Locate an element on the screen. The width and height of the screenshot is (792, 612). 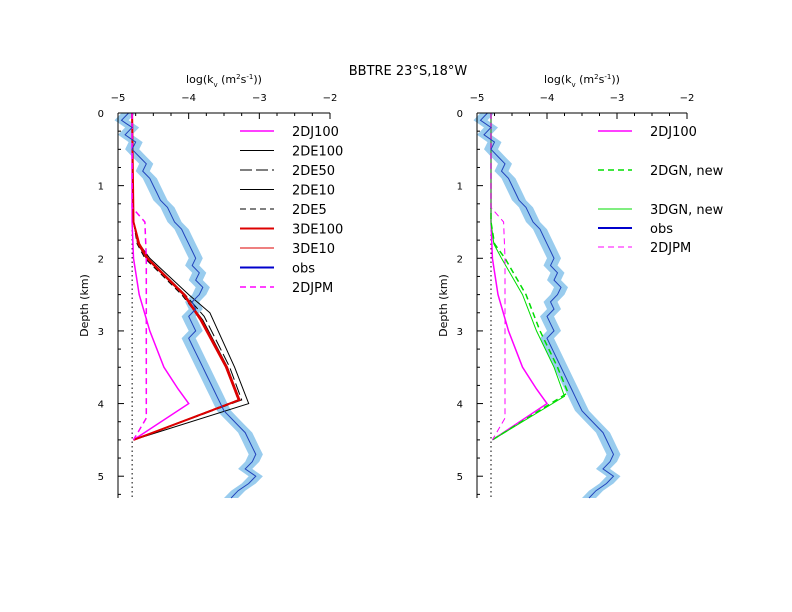
legend-label: 3DE100 is located at coordinates (317, 230).